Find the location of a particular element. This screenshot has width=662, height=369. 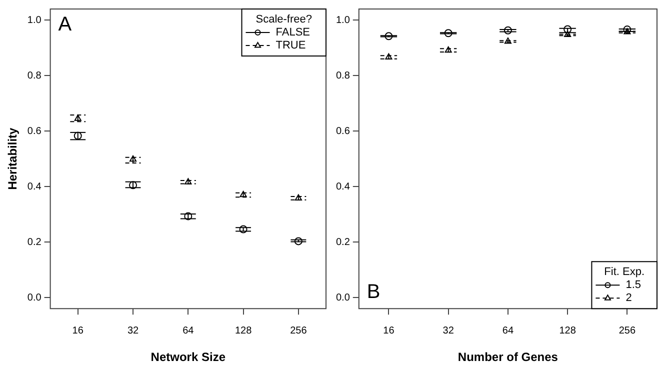

x-axis-title: Number of Genes is located at coordinates (508, 357).